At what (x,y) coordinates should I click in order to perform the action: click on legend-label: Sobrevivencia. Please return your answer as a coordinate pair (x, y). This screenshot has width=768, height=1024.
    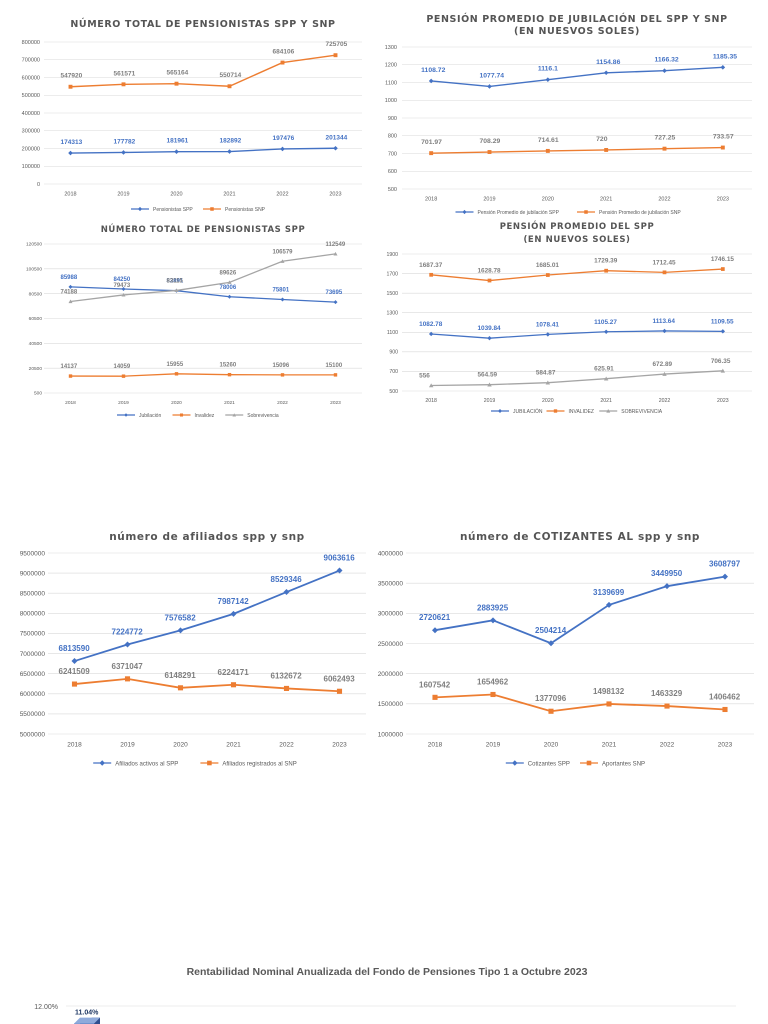
    Looking at the image, I should click on (263, 416).